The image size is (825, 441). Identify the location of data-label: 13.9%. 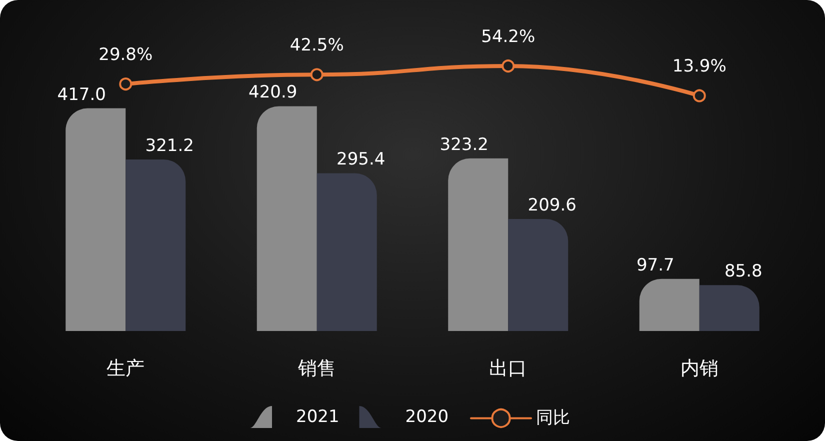
(699, 66).